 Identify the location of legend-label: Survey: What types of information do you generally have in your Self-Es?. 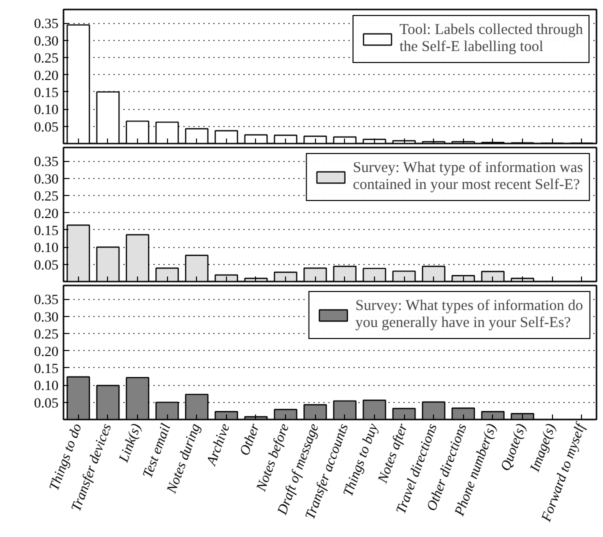
(469, 315).